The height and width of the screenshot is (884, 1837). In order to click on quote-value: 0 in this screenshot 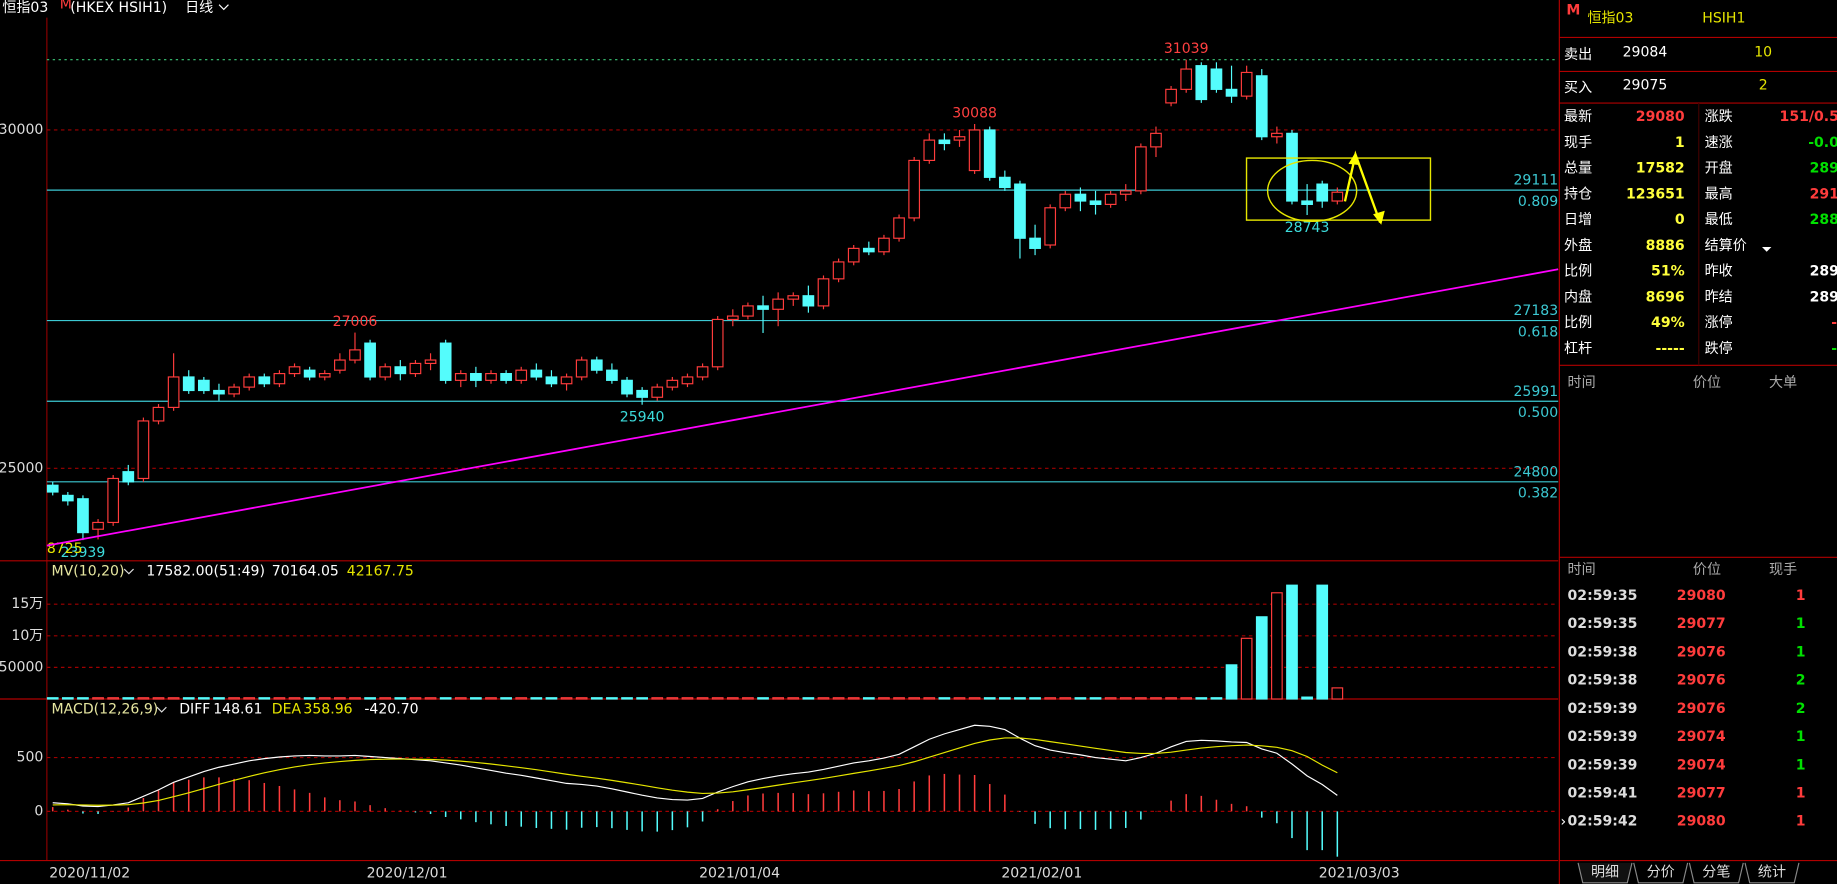, I will do `click(1680, 220)`.